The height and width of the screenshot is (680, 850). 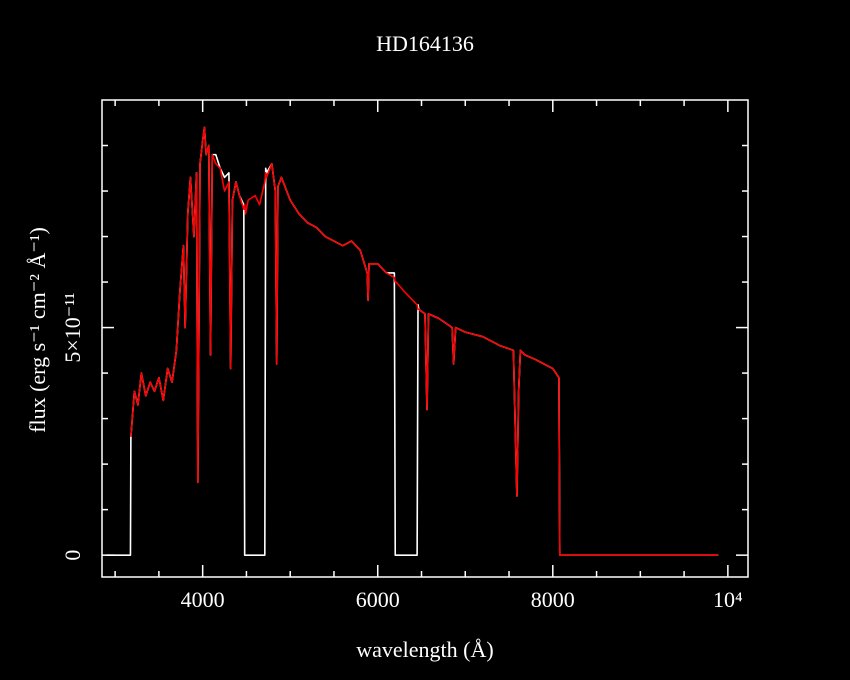 What do you see at coordinates (425, 43) in the screenshot?
I see `chart-title: HD164136` at bounding box center [425, 43].